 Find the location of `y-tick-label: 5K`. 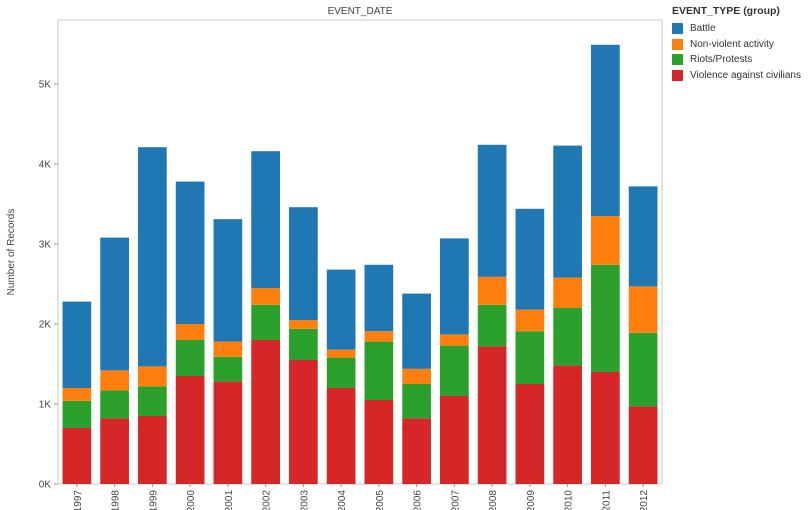

y-tick-label: 5K is located at coordinates (45, 85).